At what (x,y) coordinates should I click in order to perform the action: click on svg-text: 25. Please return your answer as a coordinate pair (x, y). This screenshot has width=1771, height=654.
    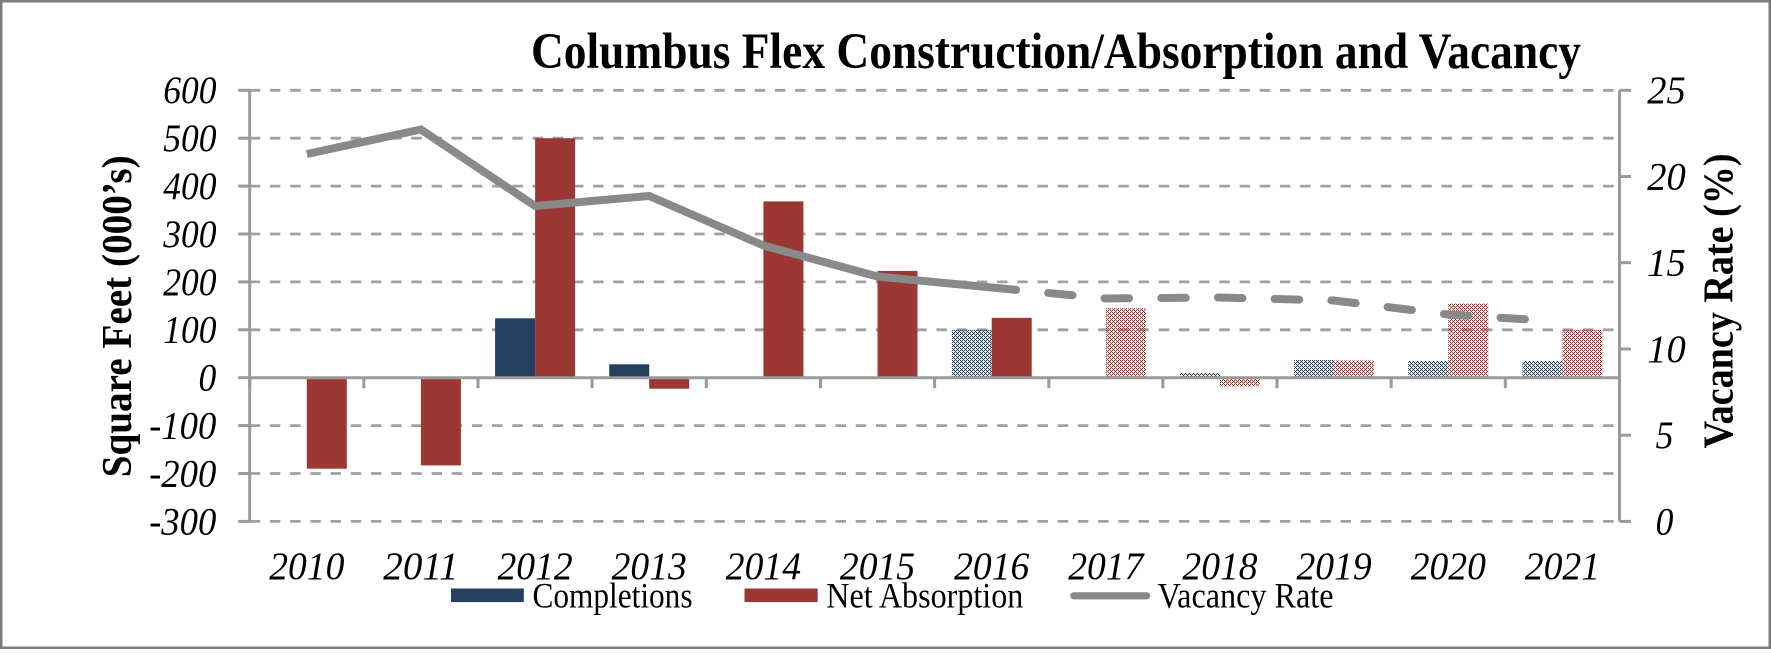
    Looking at the image, I should click on (1666, 90).